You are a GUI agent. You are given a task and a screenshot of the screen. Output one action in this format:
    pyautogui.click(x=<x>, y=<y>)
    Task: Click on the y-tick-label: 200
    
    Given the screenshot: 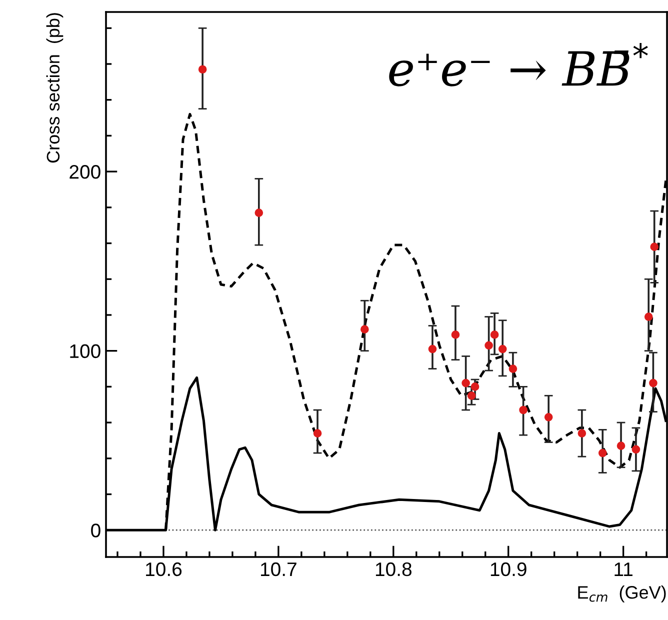 What is the action you would take?
    pyautogui.click(x=85, y=172)
    